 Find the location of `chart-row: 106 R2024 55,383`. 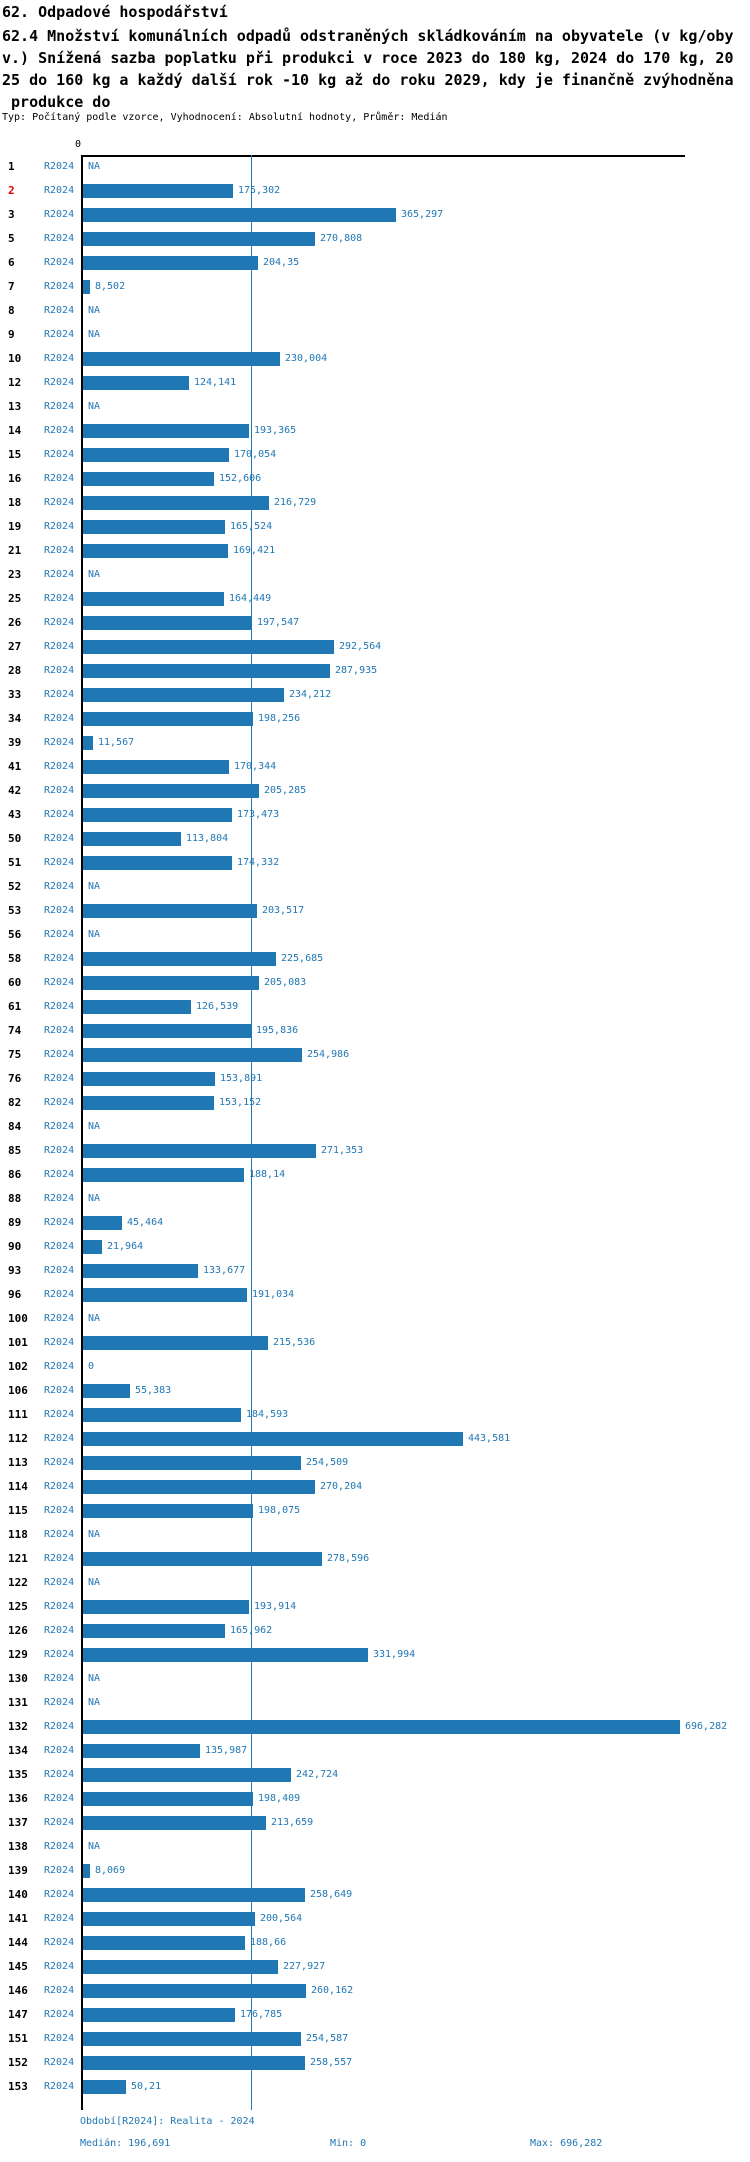

chart-row: 106 R2024 55,383 is located at coordinates (375, 1391).